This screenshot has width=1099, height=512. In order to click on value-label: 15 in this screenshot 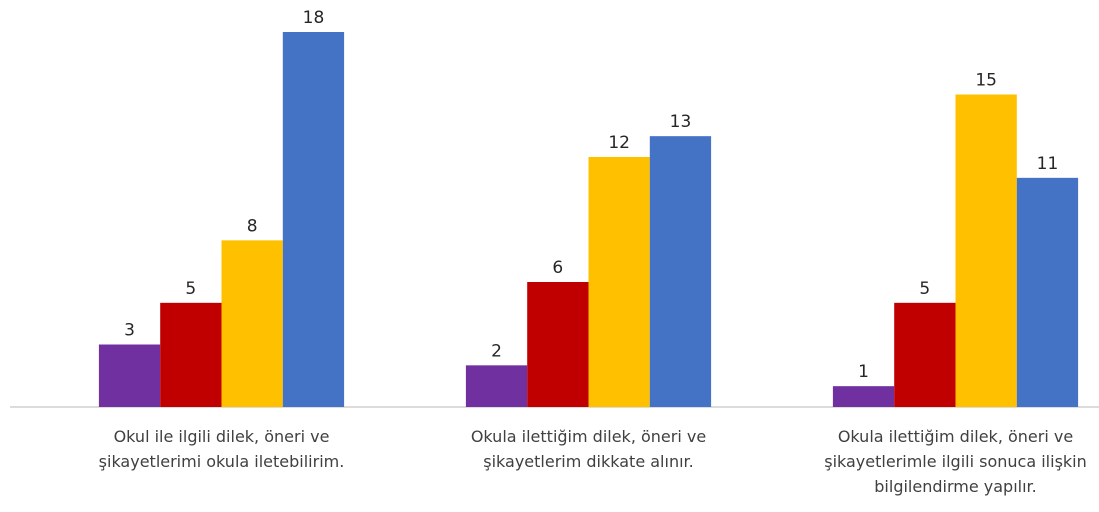, I will do `click(986, 81)`.